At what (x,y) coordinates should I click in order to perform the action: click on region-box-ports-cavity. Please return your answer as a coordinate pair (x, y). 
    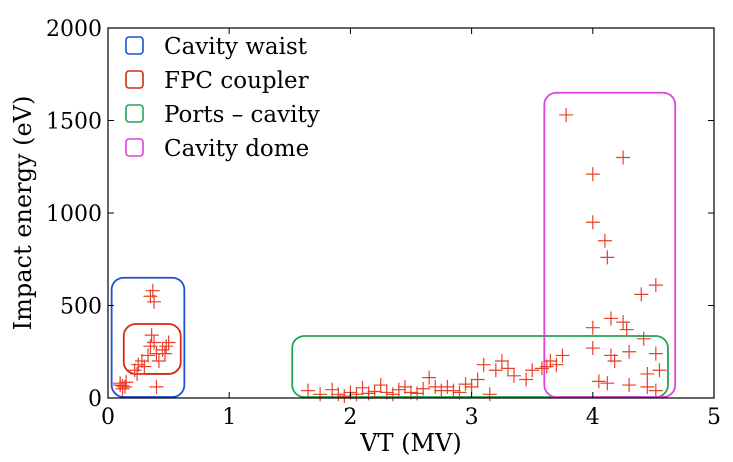
    Looking at the image, I should click on (480, 366).